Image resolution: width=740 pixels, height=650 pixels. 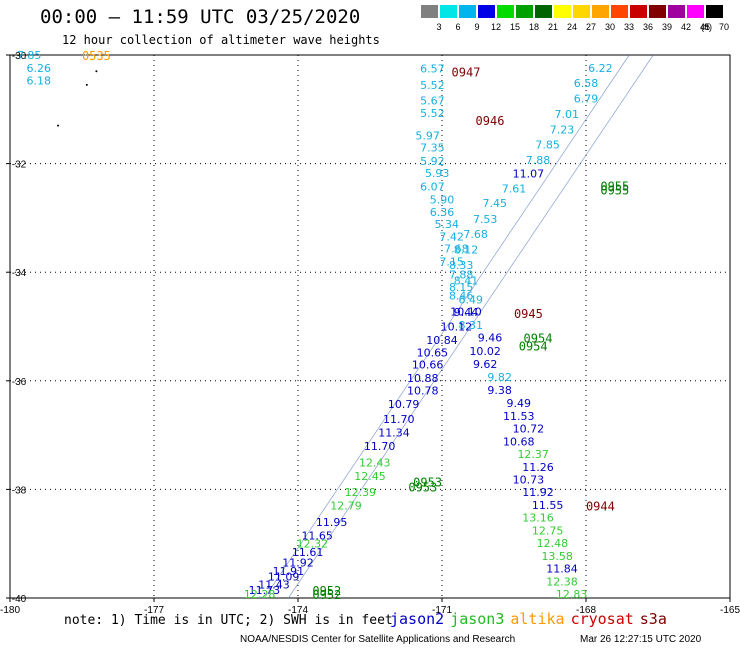 I want to click on mission-label: altika, so click(x=537, y=619).